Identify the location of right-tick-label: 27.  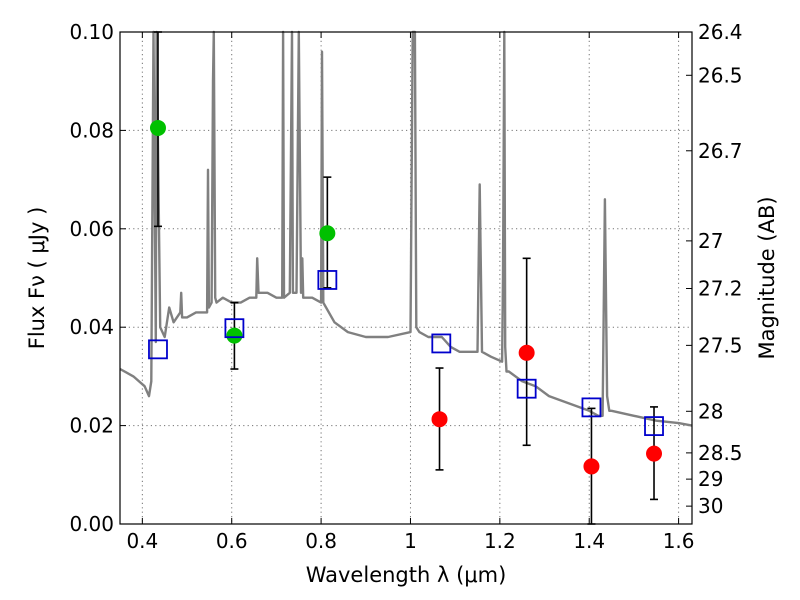
(710, 241).